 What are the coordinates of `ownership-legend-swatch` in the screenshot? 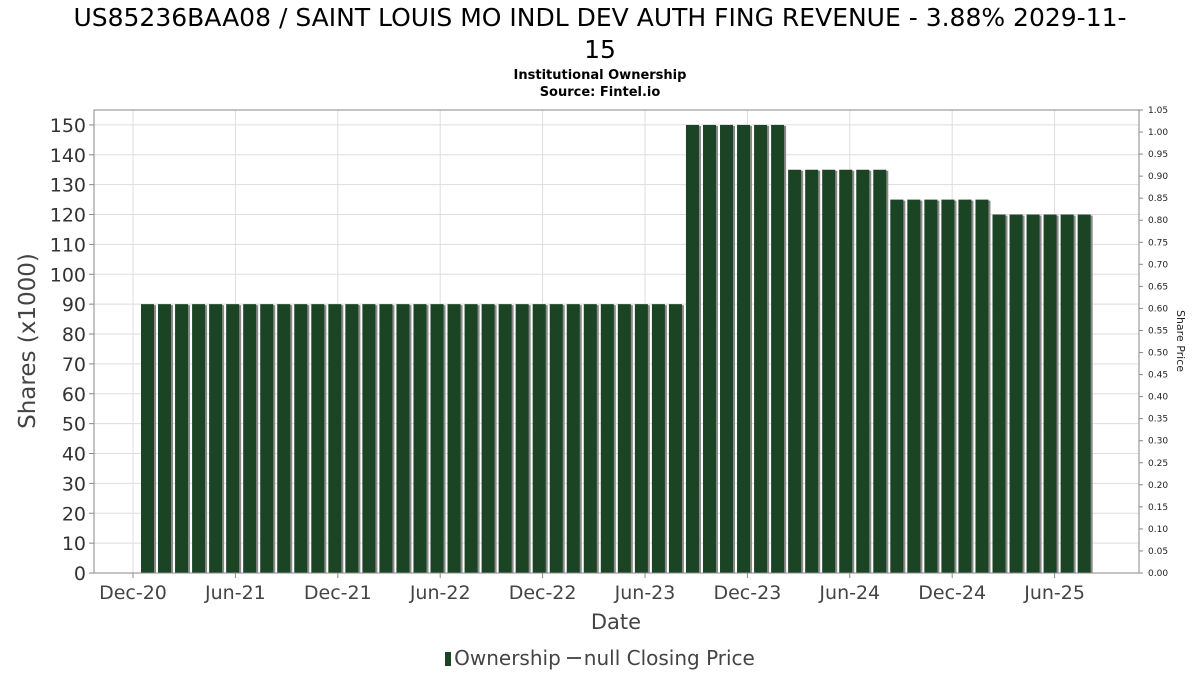 It's located at (448, 659).